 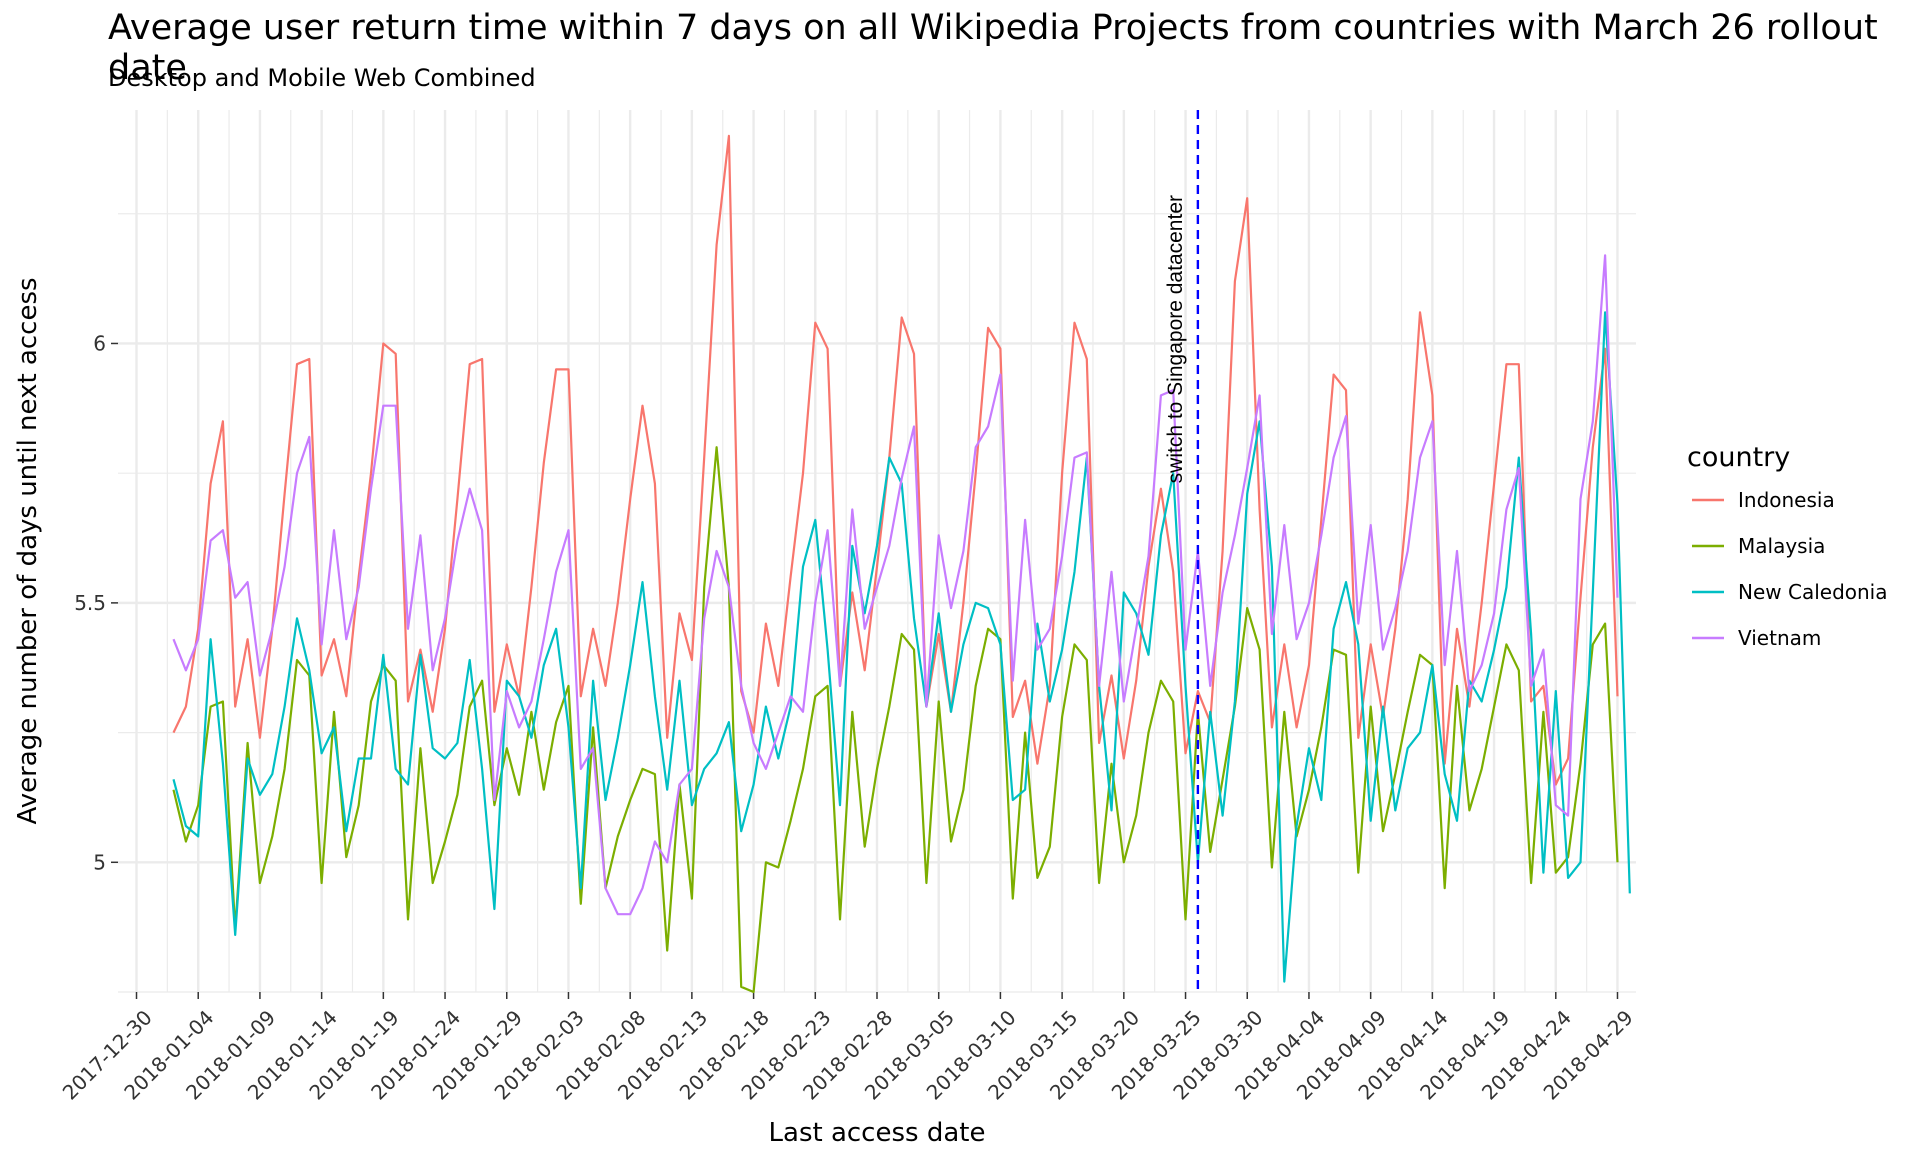 What do you see at coordinates (322, 78) in the screenshot?
I see `chart-subtitle: Desktop and Mobile Web Combined` at bounding box center [322, 78].